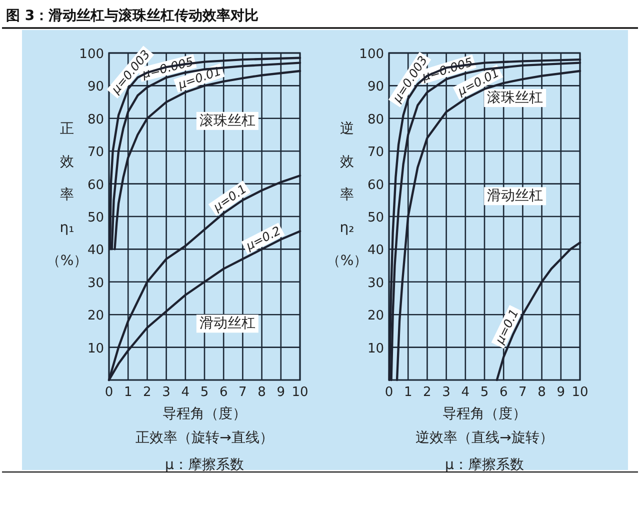 The height and width of the screenshot is (515, 640). I want to click on text: 正效率（旋转→直线）, so click(205, 438).